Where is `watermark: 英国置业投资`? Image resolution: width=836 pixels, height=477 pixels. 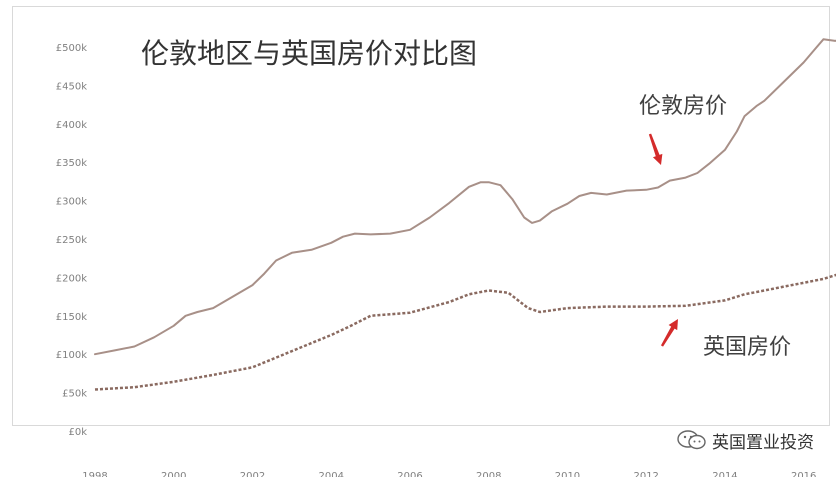
watermark: 英国置业投资 is located at coordinates (745, 440).